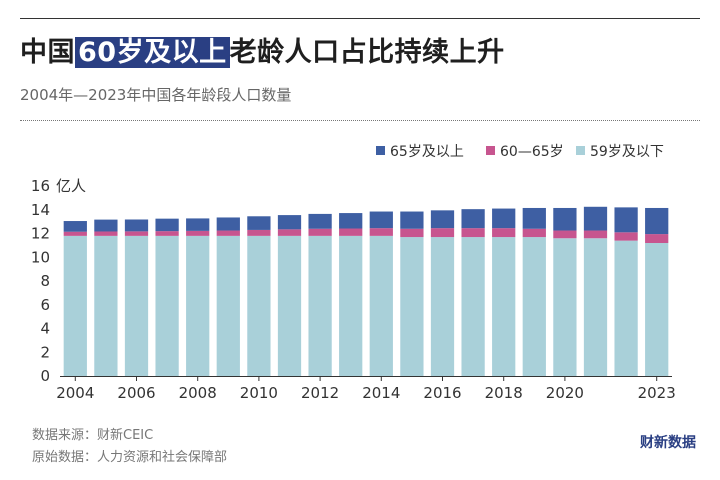  I want to click on x-axis: 2004 2006 2008 2010 2012 2014 2016 2018 2020 2023, so click(366, 389).